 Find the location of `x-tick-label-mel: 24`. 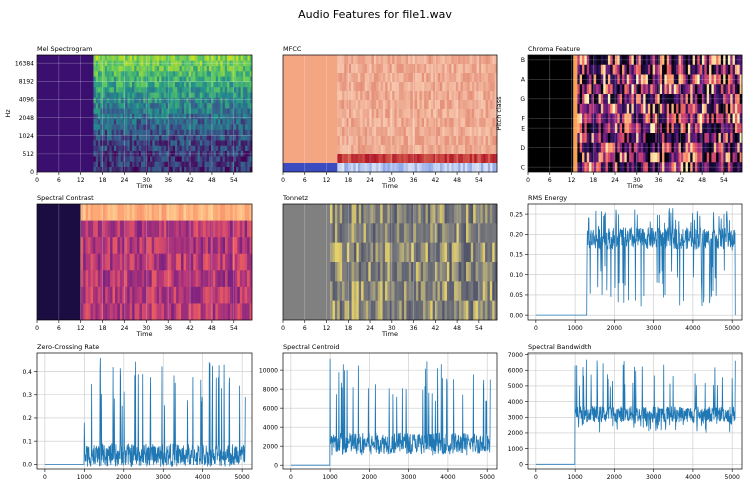

x-tick-label-mel: 24 is located at coordinates (125, 180).